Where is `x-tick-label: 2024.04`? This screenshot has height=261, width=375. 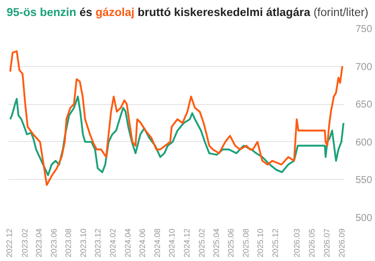 x-tick-label: 2024.04 is located at coordinates (127, 243).